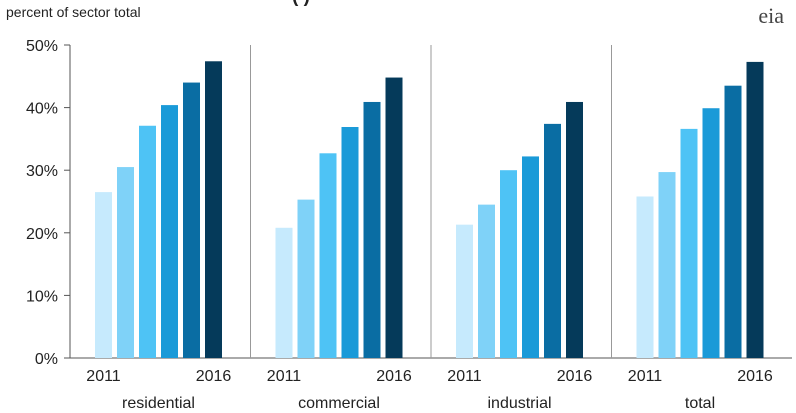 The height and width of the screenshot is (413, 796). What do you see at coordinates (42, 46) in the screenshot?
I see `y-tick-label: 50%` at bounding box center [42, 46].